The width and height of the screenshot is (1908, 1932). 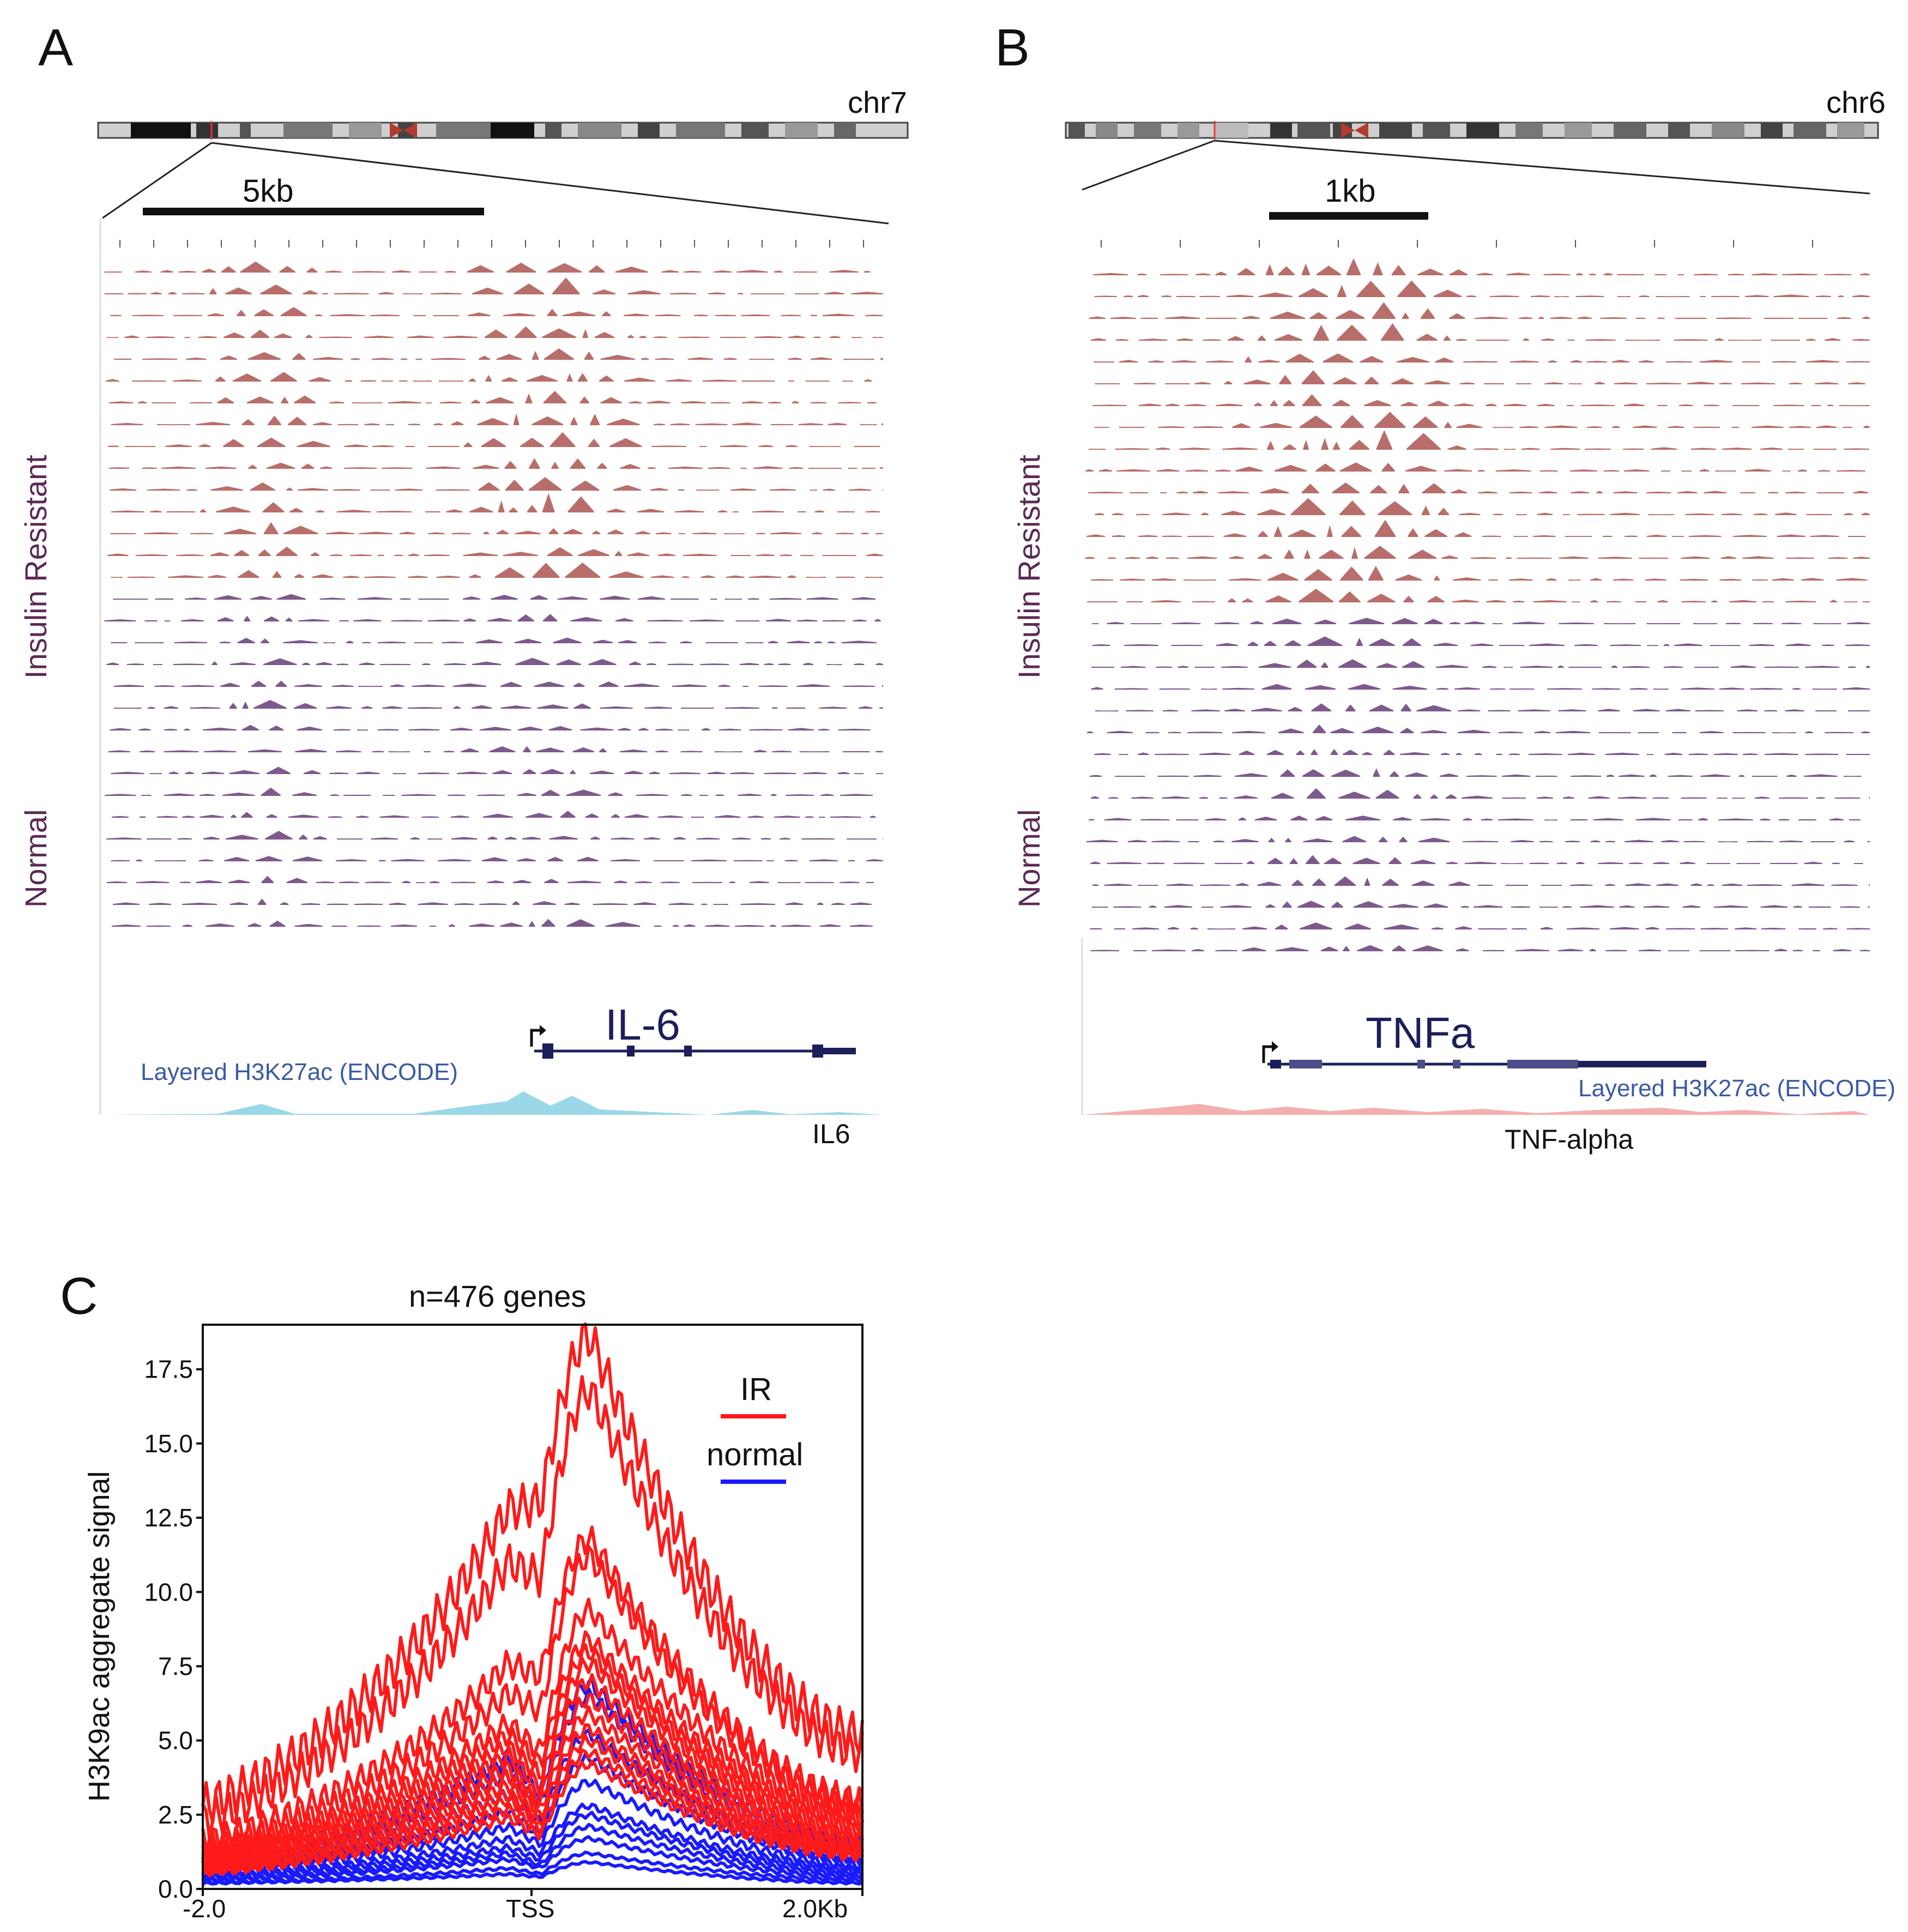 What do you see at coordinates (815, 1908) in the screenshot?
I see `chart-x-tick-label: 2.0Kb` at bounding box center [815, 1908].